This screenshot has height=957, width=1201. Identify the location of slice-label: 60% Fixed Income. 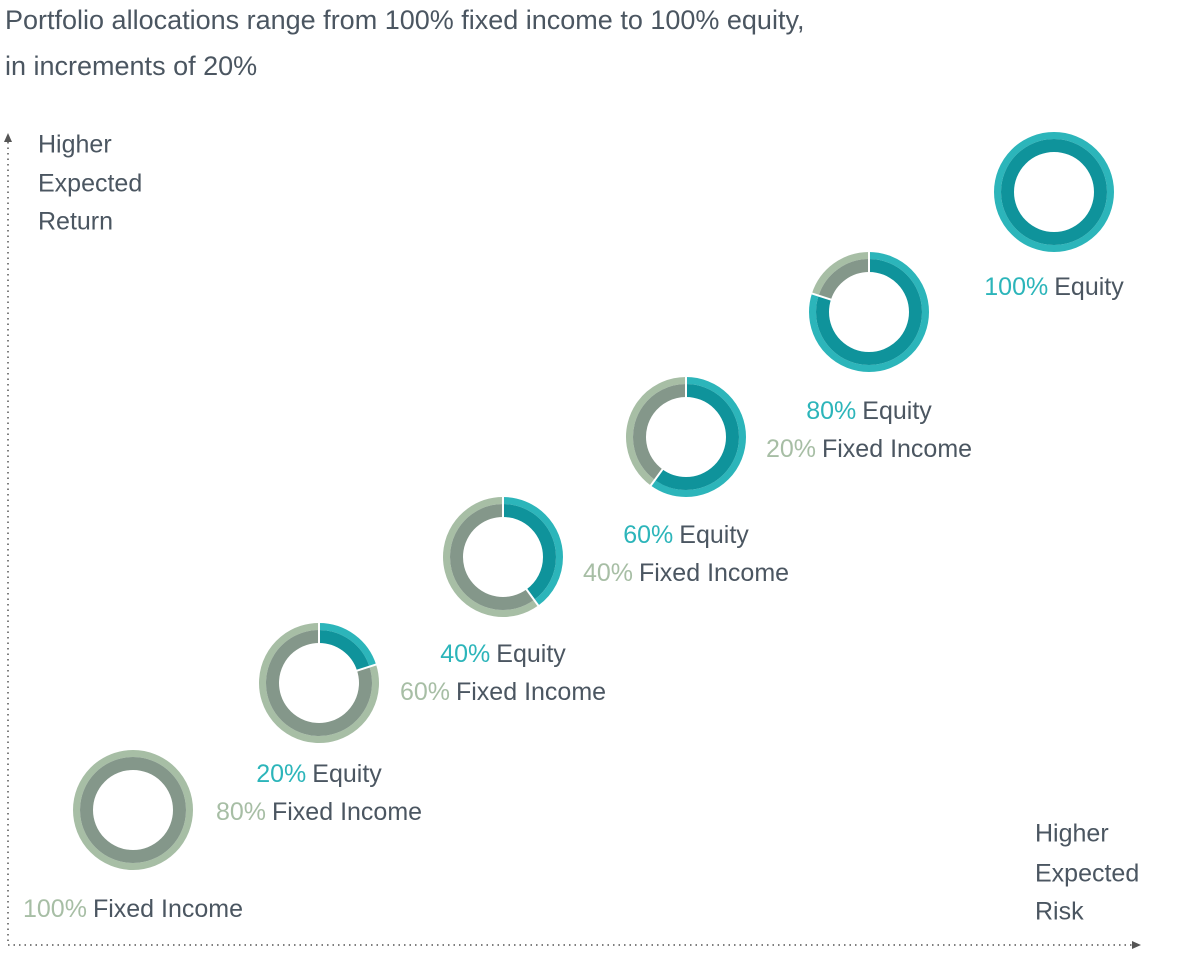
(503, 692).